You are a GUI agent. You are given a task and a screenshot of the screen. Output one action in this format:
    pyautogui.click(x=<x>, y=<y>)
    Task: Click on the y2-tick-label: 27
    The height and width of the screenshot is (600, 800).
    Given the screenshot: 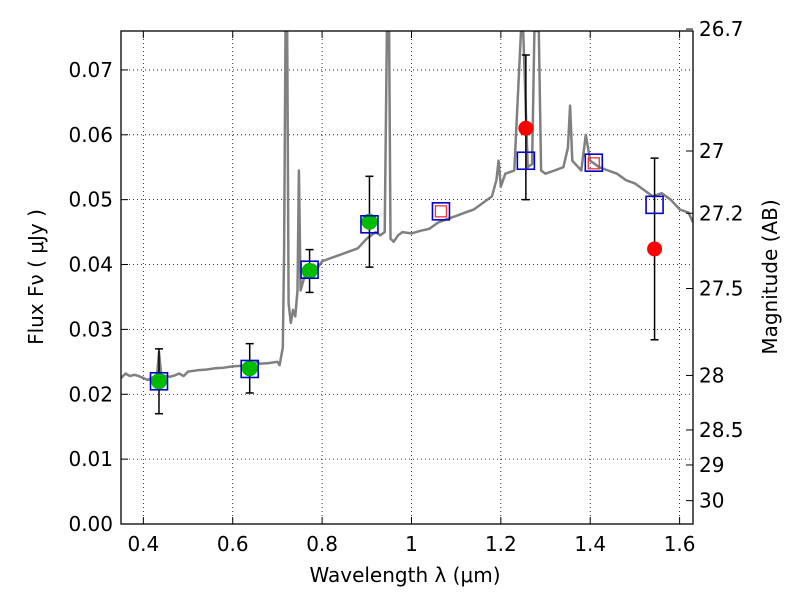 What is the action you would take?
    pyautogui.click(x=711, y=151)
    